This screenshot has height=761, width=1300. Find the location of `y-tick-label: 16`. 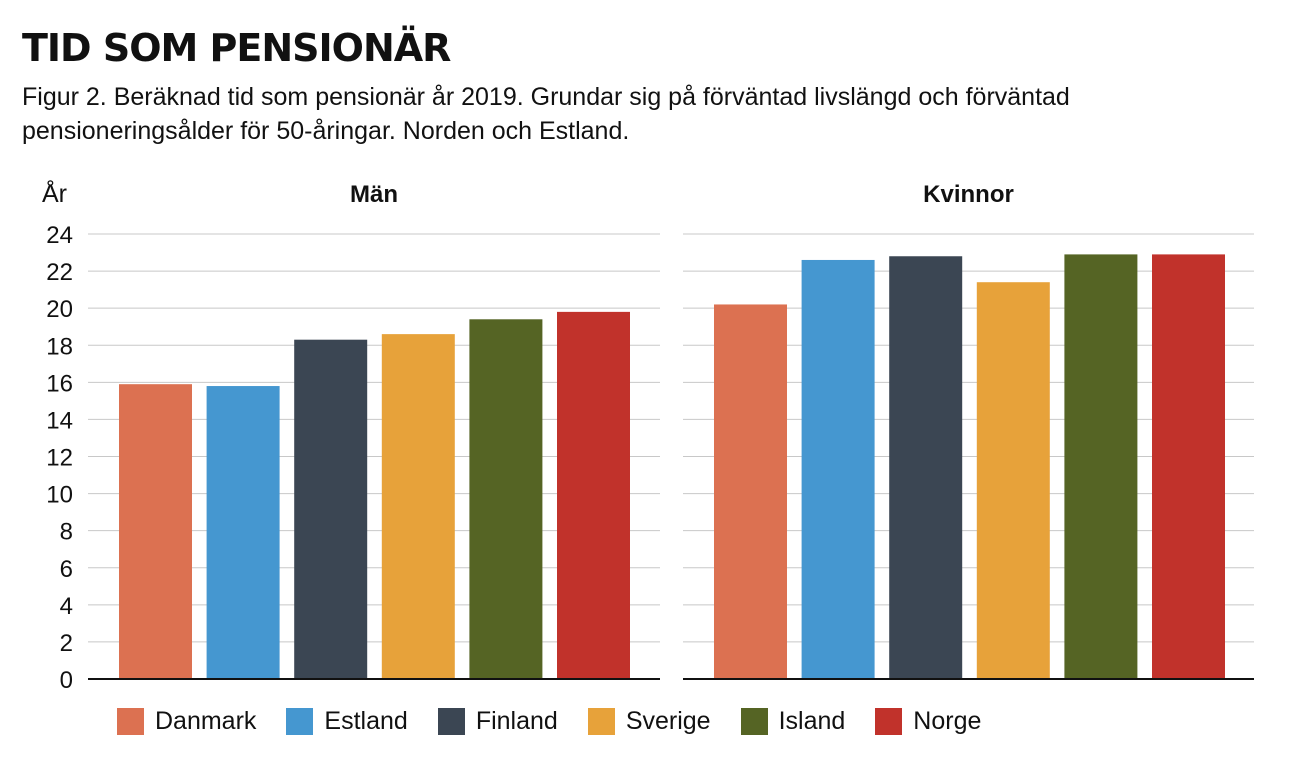

y-tick-label: 16 is located at coordinates (59, 383).